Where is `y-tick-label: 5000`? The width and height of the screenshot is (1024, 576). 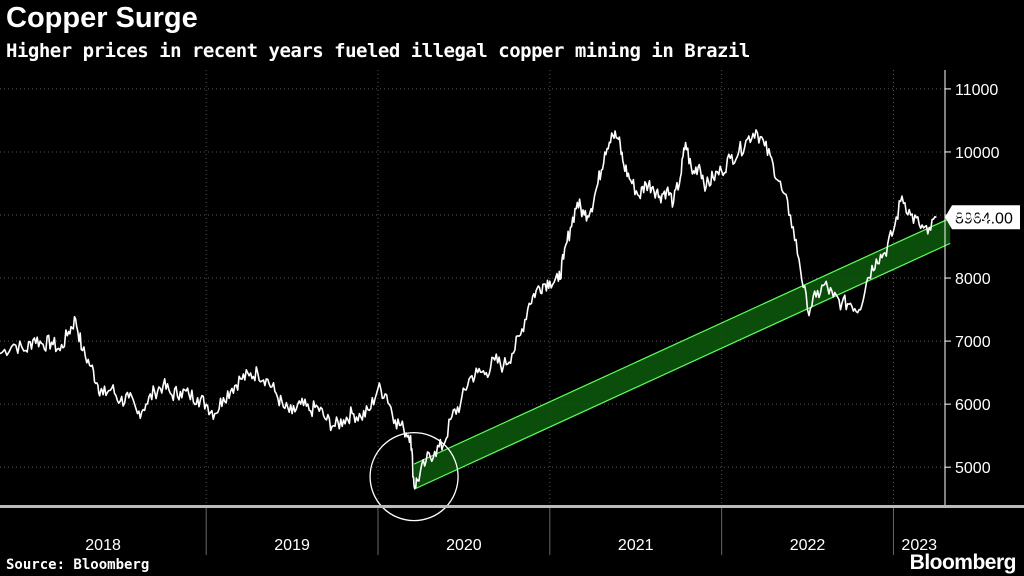 y-tick-label: 5000 is located at coordinates (973, 468).